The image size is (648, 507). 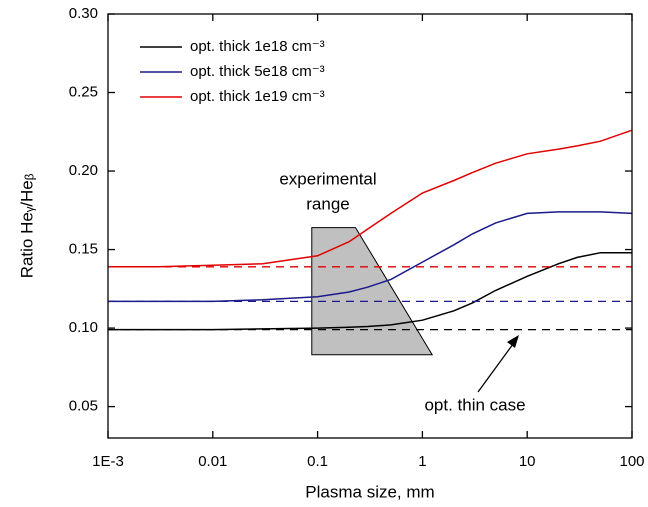 What do you see at coordinates (327, 178) in the screenshot?
I see `region-label: experimental` at bounding box center [327, 178].